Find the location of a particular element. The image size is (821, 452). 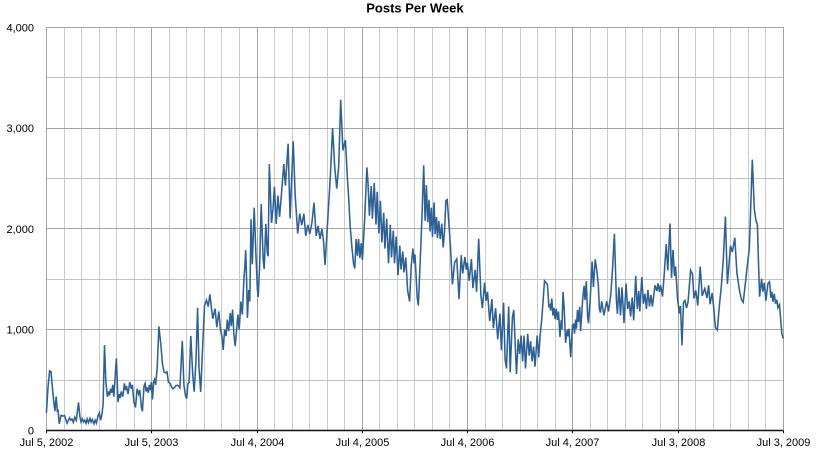

svg-text: Jul 5, 2003 is located at coordinates (152, 443).